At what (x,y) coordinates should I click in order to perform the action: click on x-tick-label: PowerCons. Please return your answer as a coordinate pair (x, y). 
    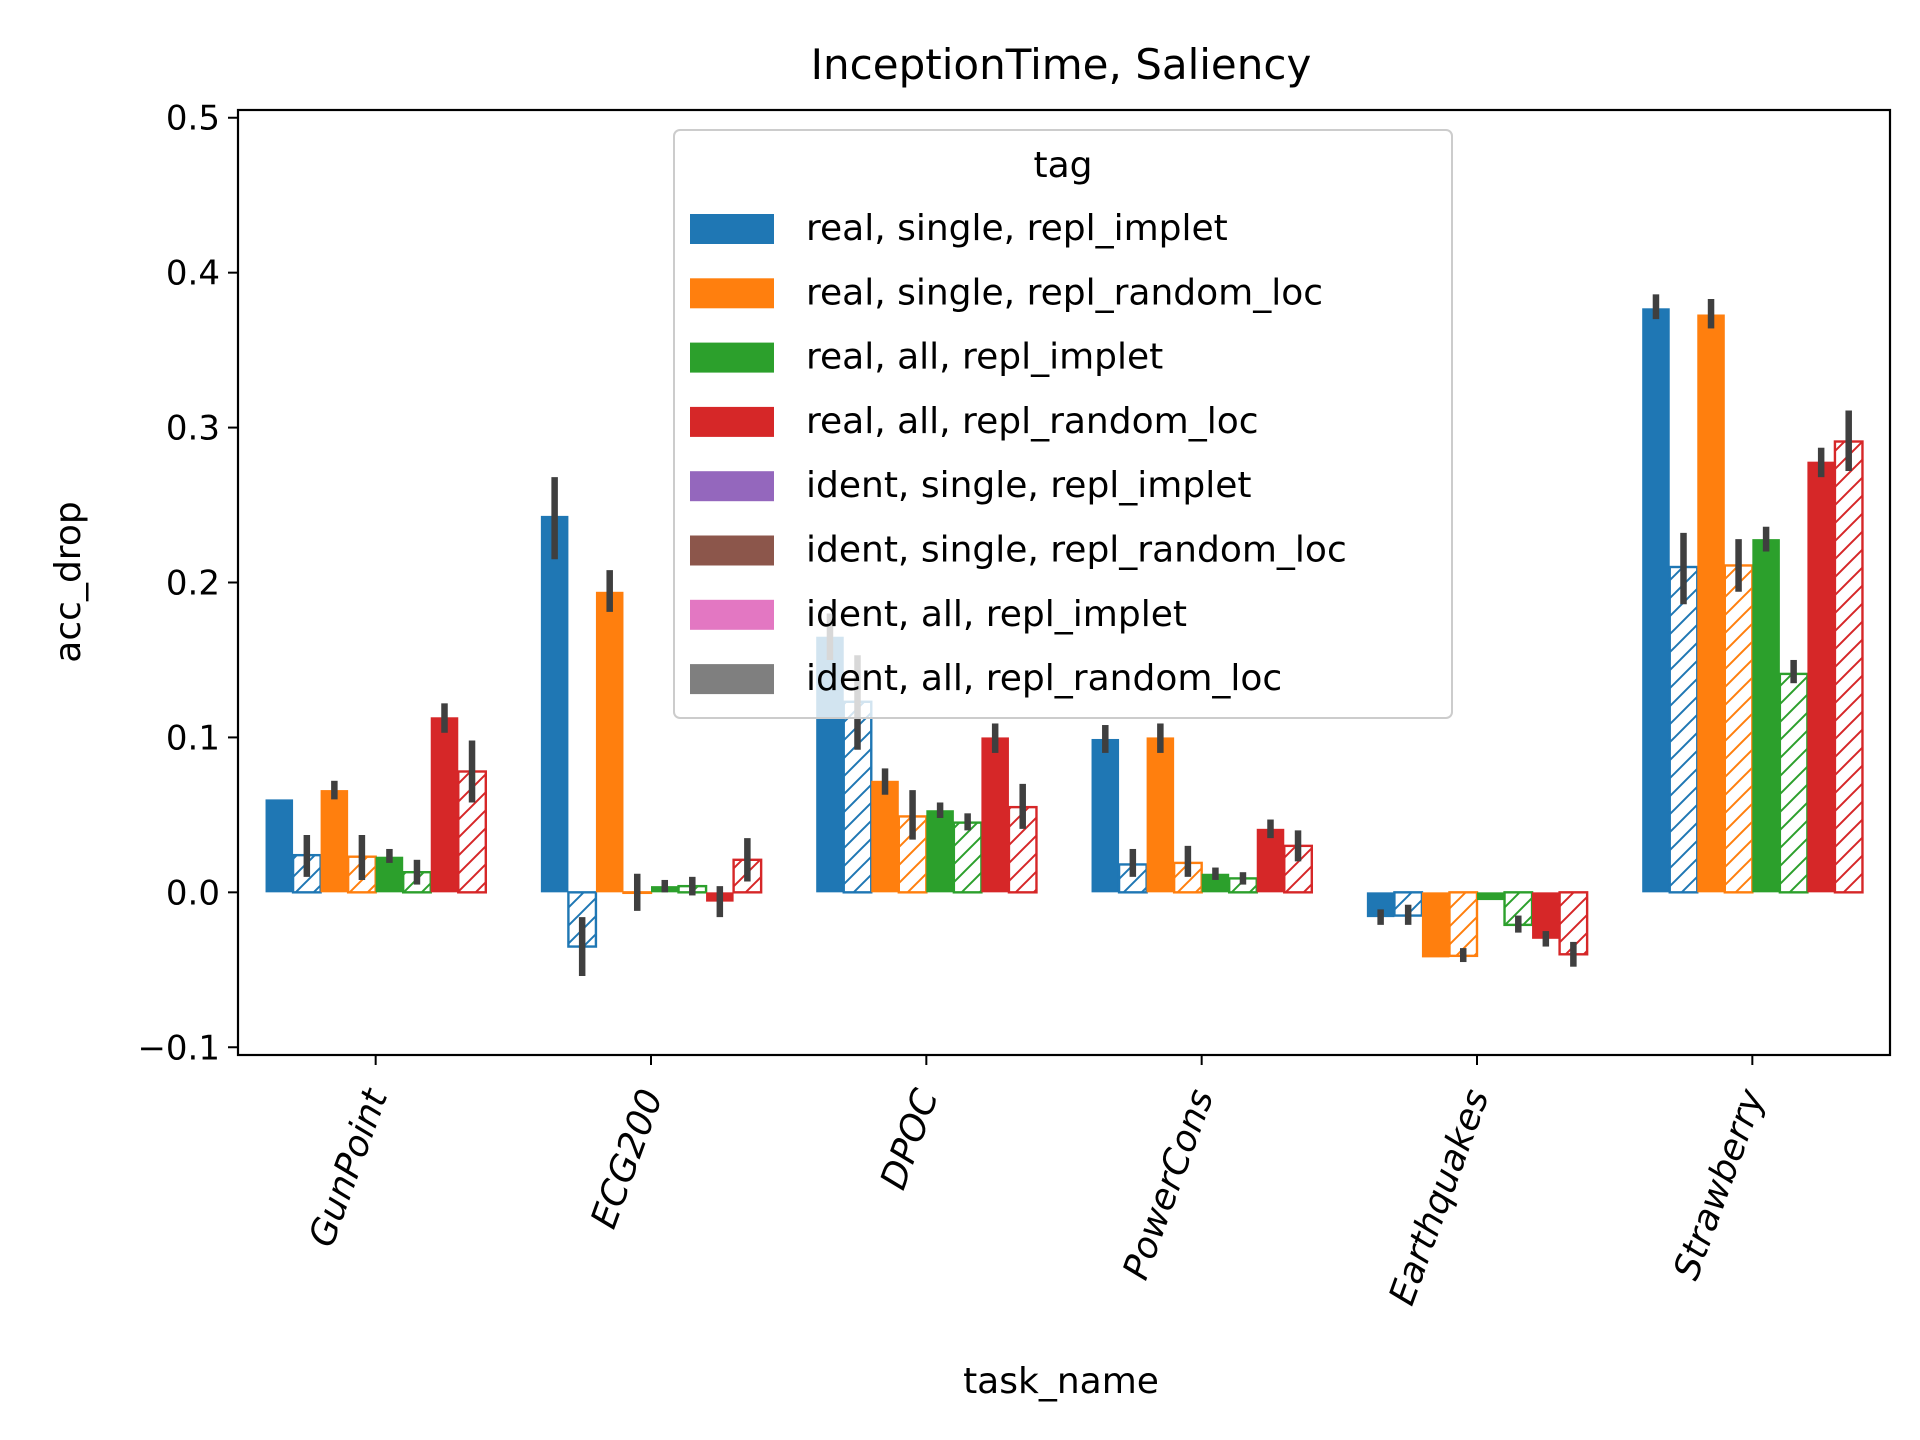
    Looking at the image, I should click on (1169, 1184).